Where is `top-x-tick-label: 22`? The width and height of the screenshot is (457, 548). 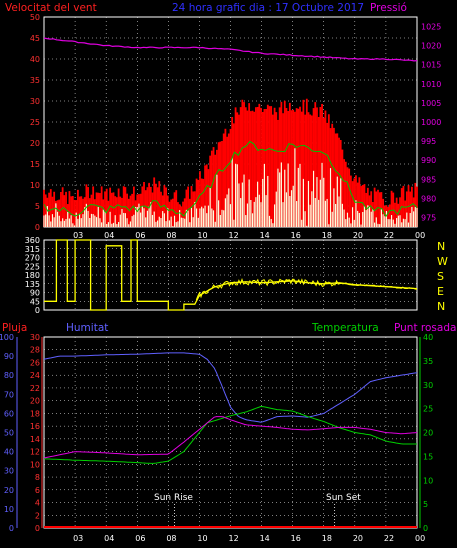 top-x-tick-label: 22 is located at coordinates (389, 235).